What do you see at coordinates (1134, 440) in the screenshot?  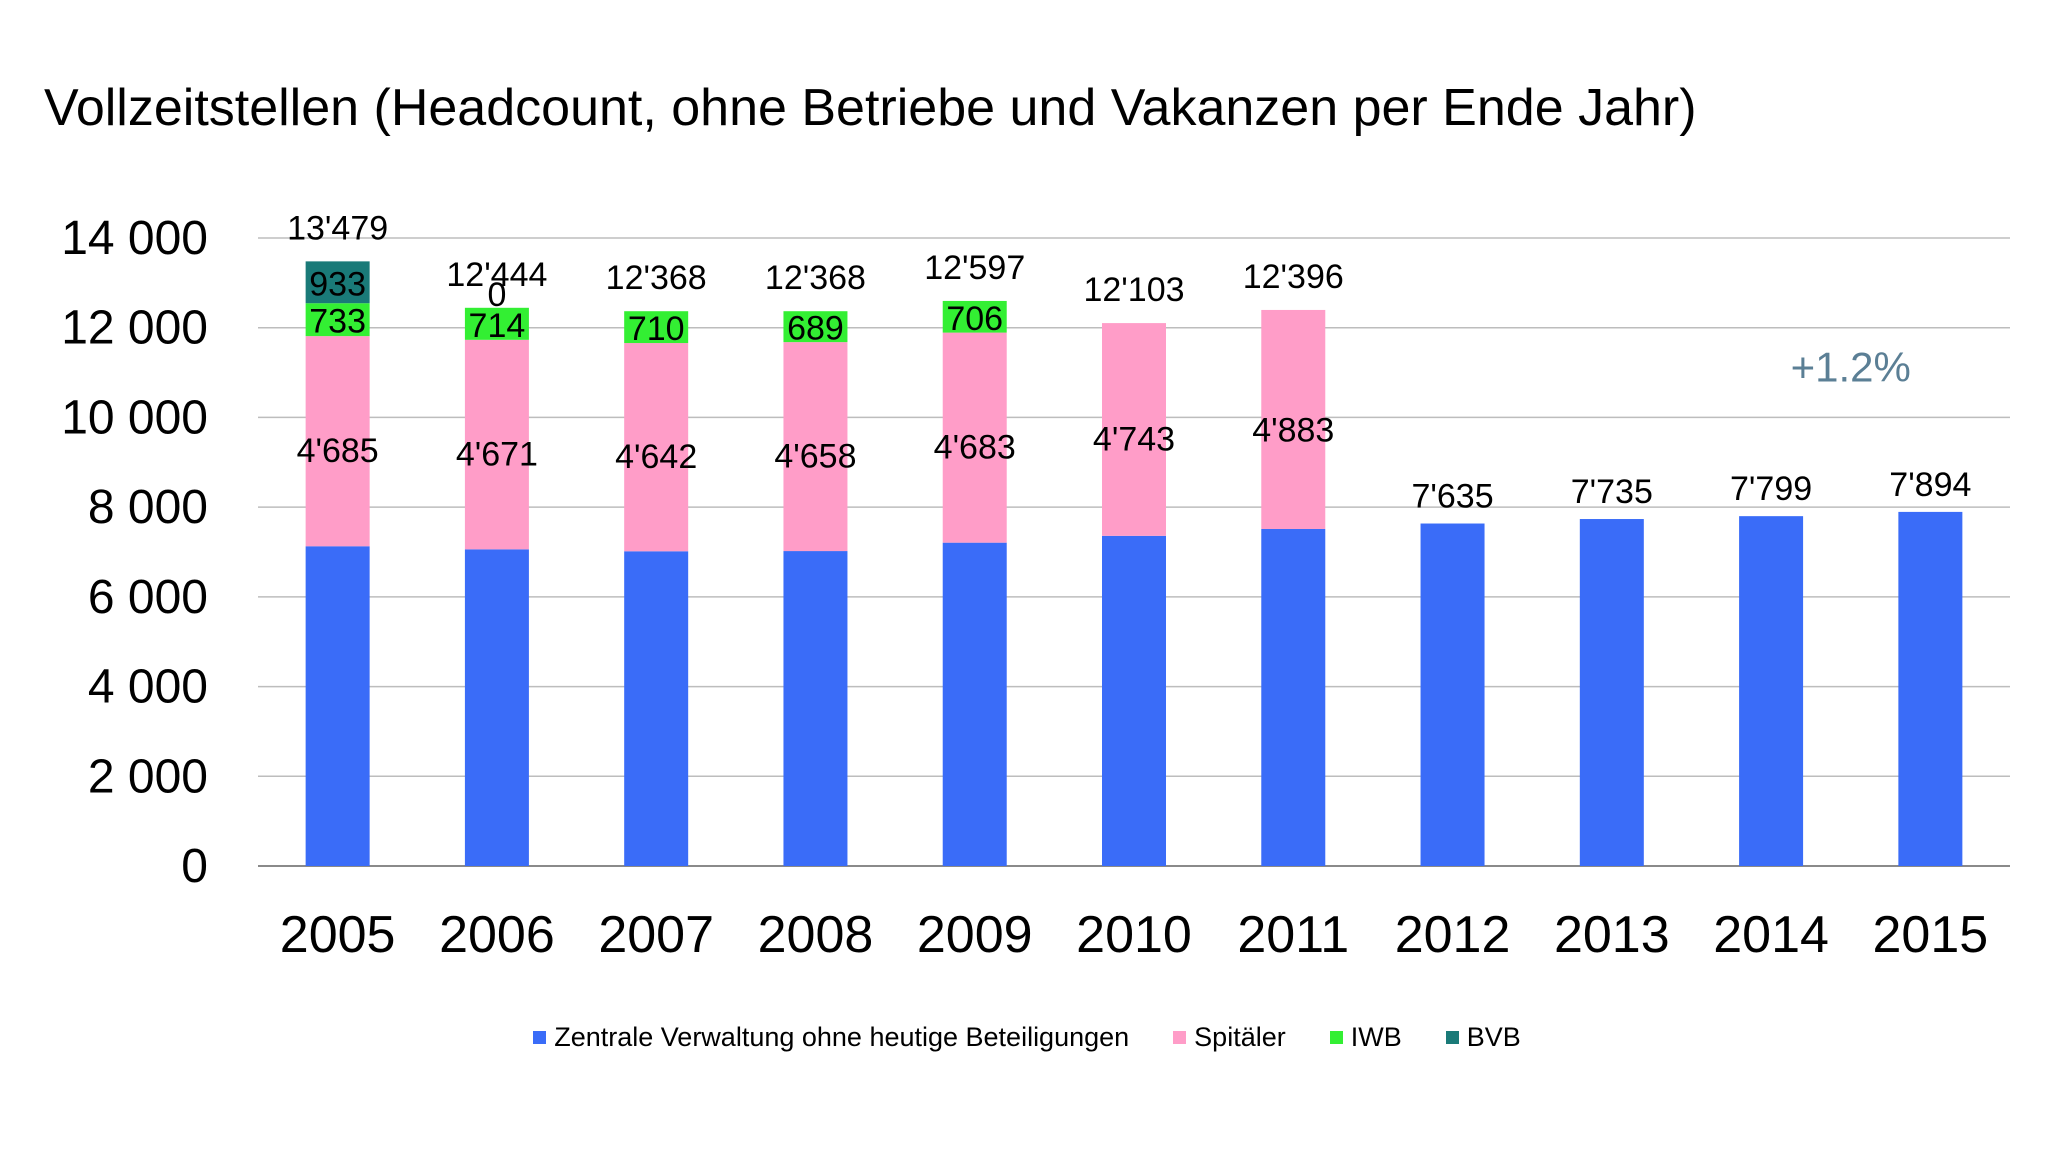 I see `data-label: 4'743` at bounding box center [1134, 440].